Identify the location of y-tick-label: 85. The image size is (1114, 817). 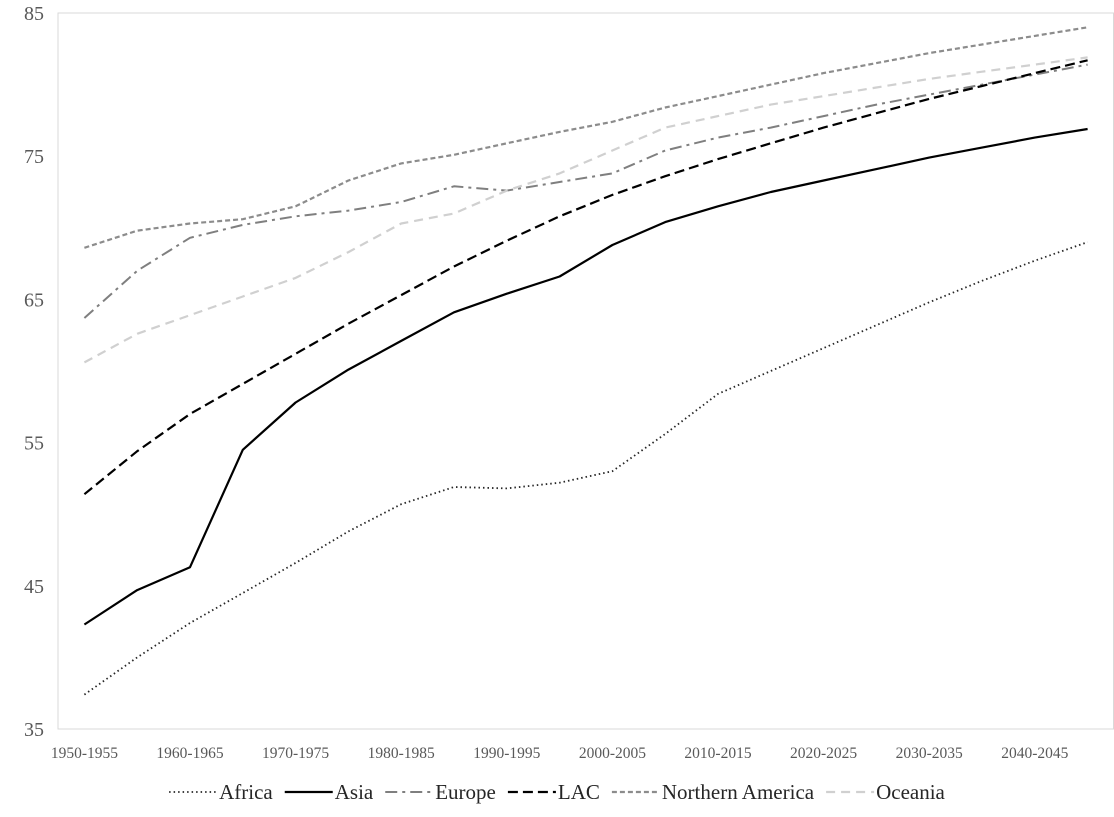
(34, 14).